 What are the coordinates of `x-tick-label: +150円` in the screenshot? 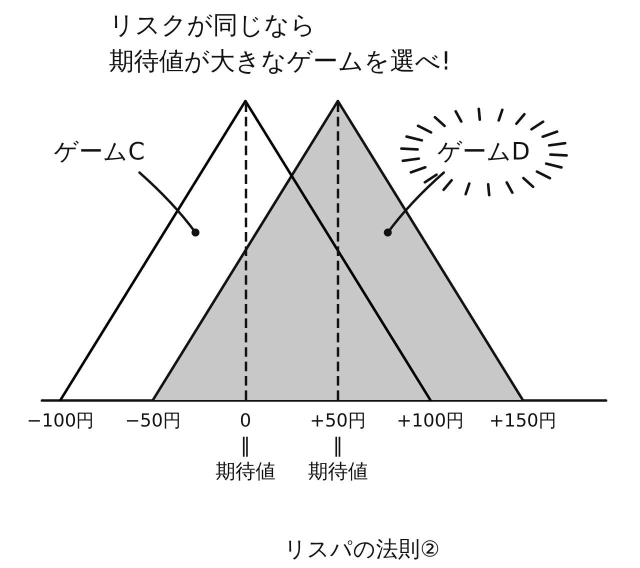 It's located at (523, 421).